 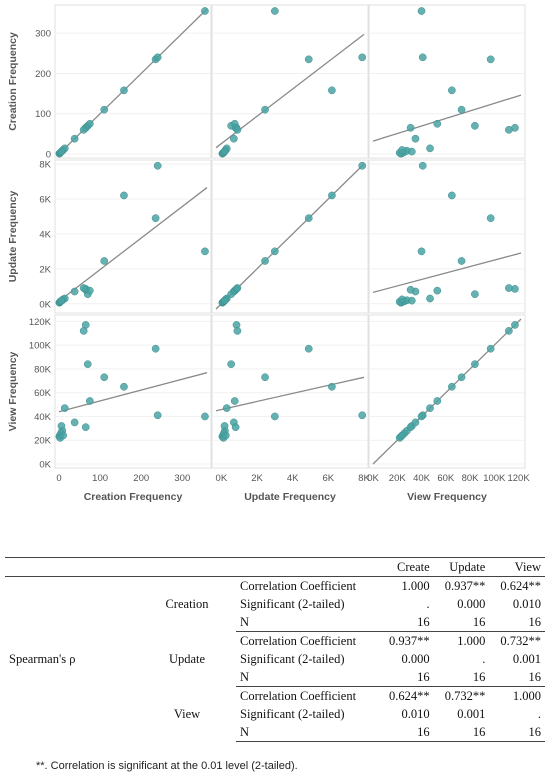 I want to click on y-tick-label: 4K, so click(x=45, y=234).